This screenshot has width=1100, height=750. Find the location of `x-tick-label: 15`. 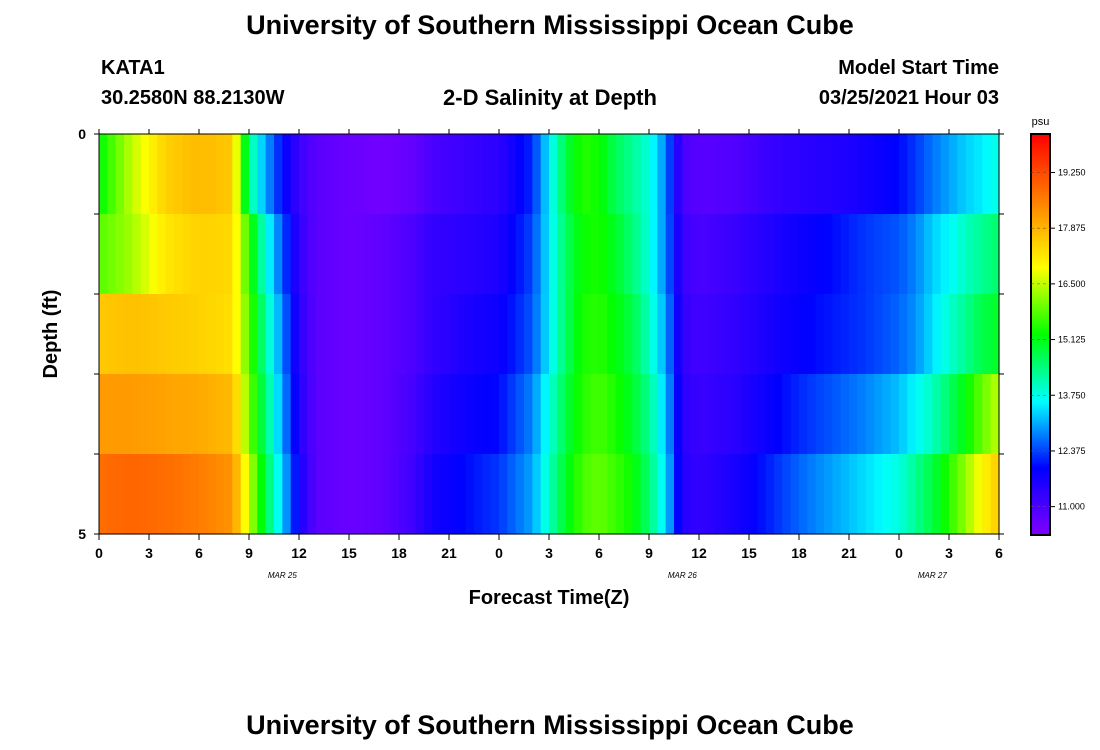

x-tick-label: 15 is located at coordinates (749, 553).